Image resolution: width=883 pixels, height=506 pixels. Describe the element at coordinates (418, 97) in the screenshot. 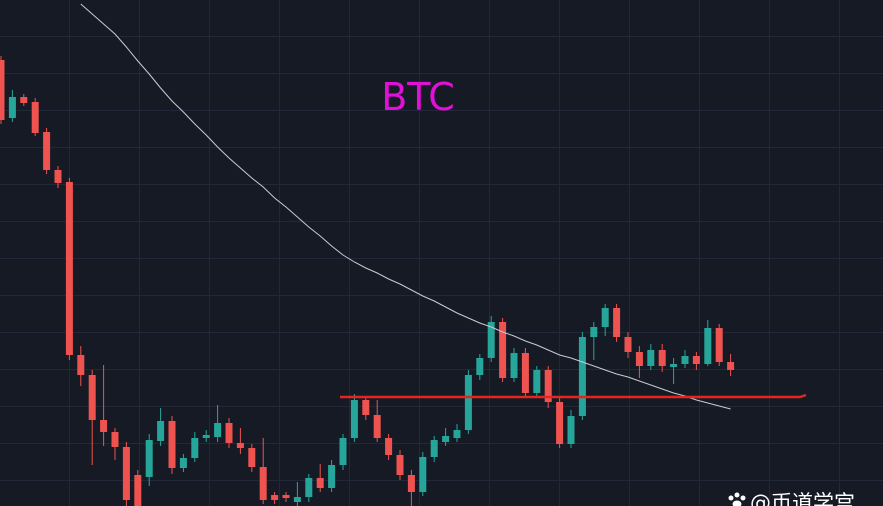

I see `chart-title: BTC` at that location.